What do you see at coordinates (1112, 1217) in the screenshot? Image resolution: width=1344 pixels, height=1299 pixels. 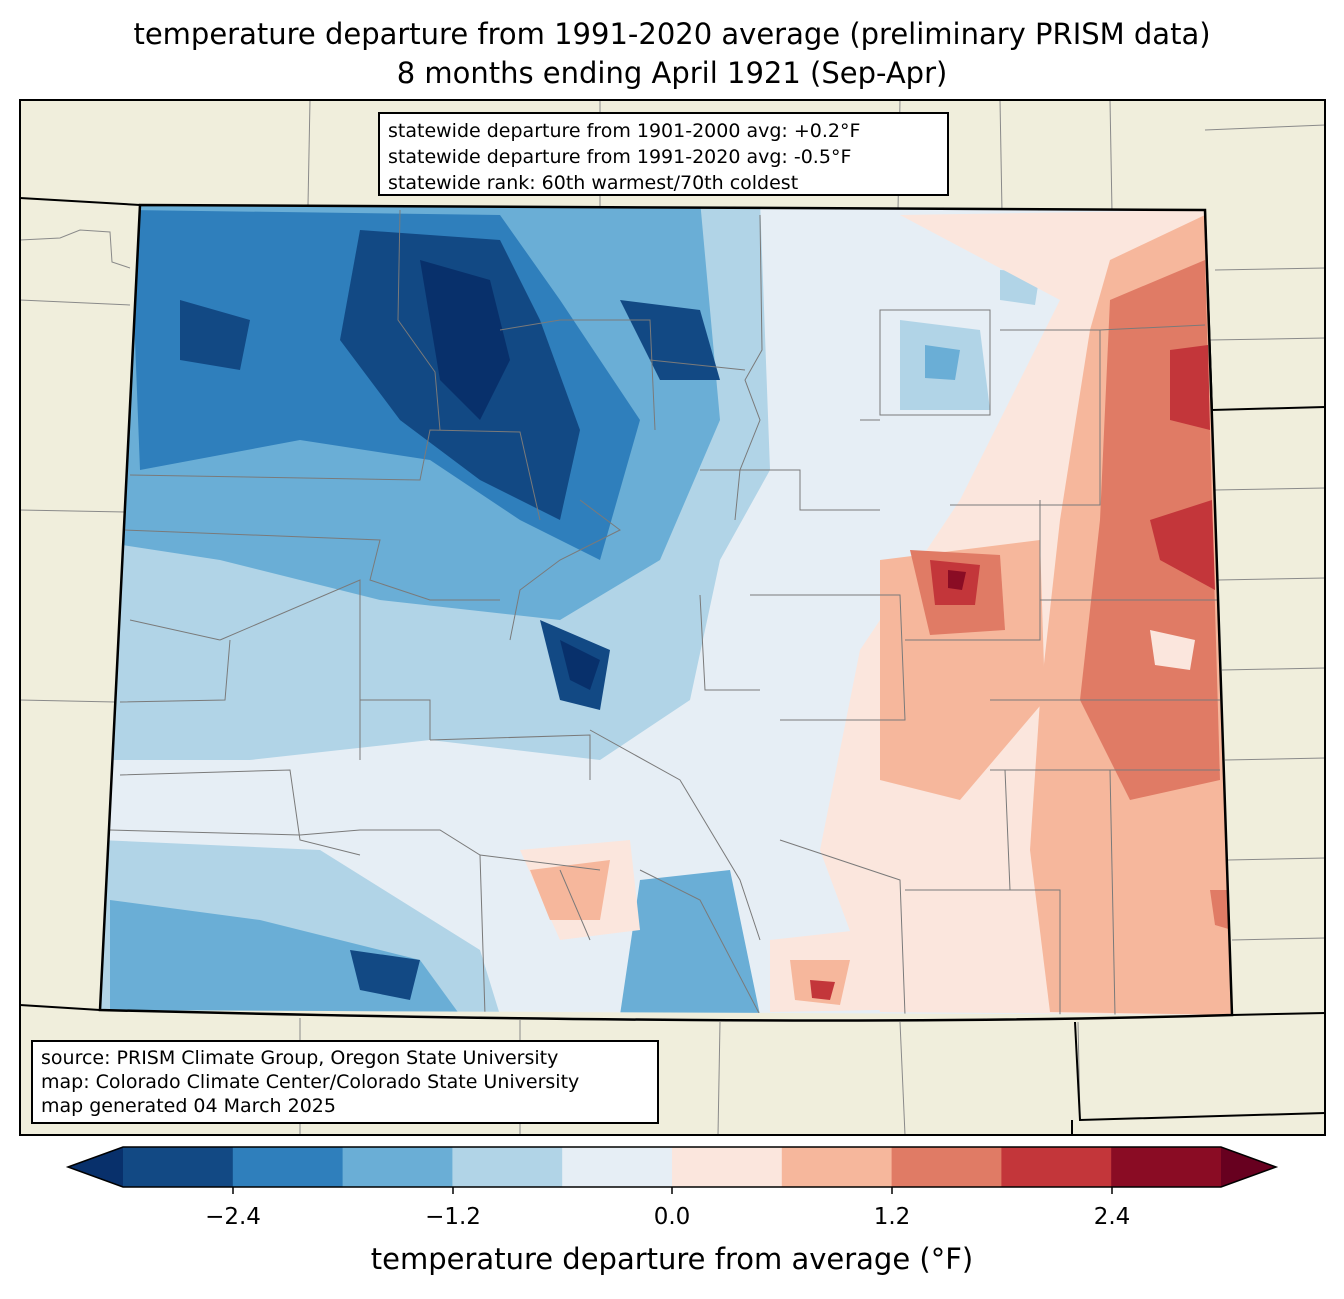 I see `colorbar-tick-label: 2.4` at bounding box center [1112, 1217].